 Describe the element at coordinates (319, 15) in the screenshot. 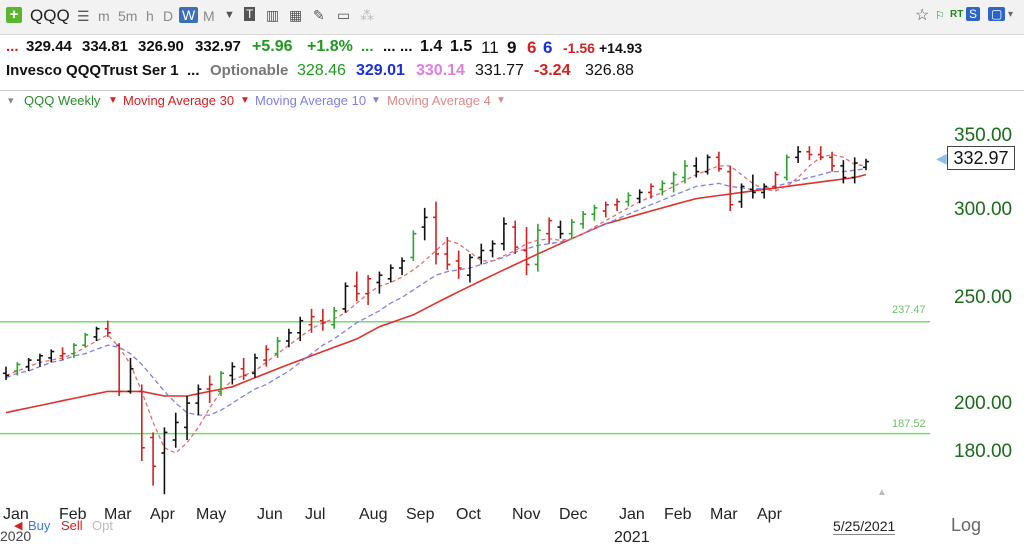

I see `draw-pencil-icon: ✎` at that location.